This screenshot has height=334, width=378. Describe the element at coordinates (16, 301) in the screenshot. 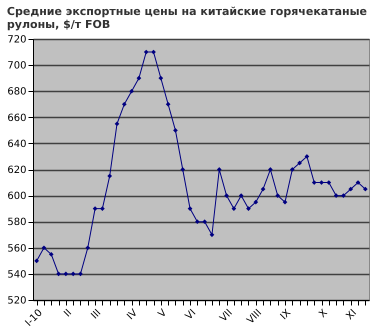

I see `y-tick-label: 520` at that location.